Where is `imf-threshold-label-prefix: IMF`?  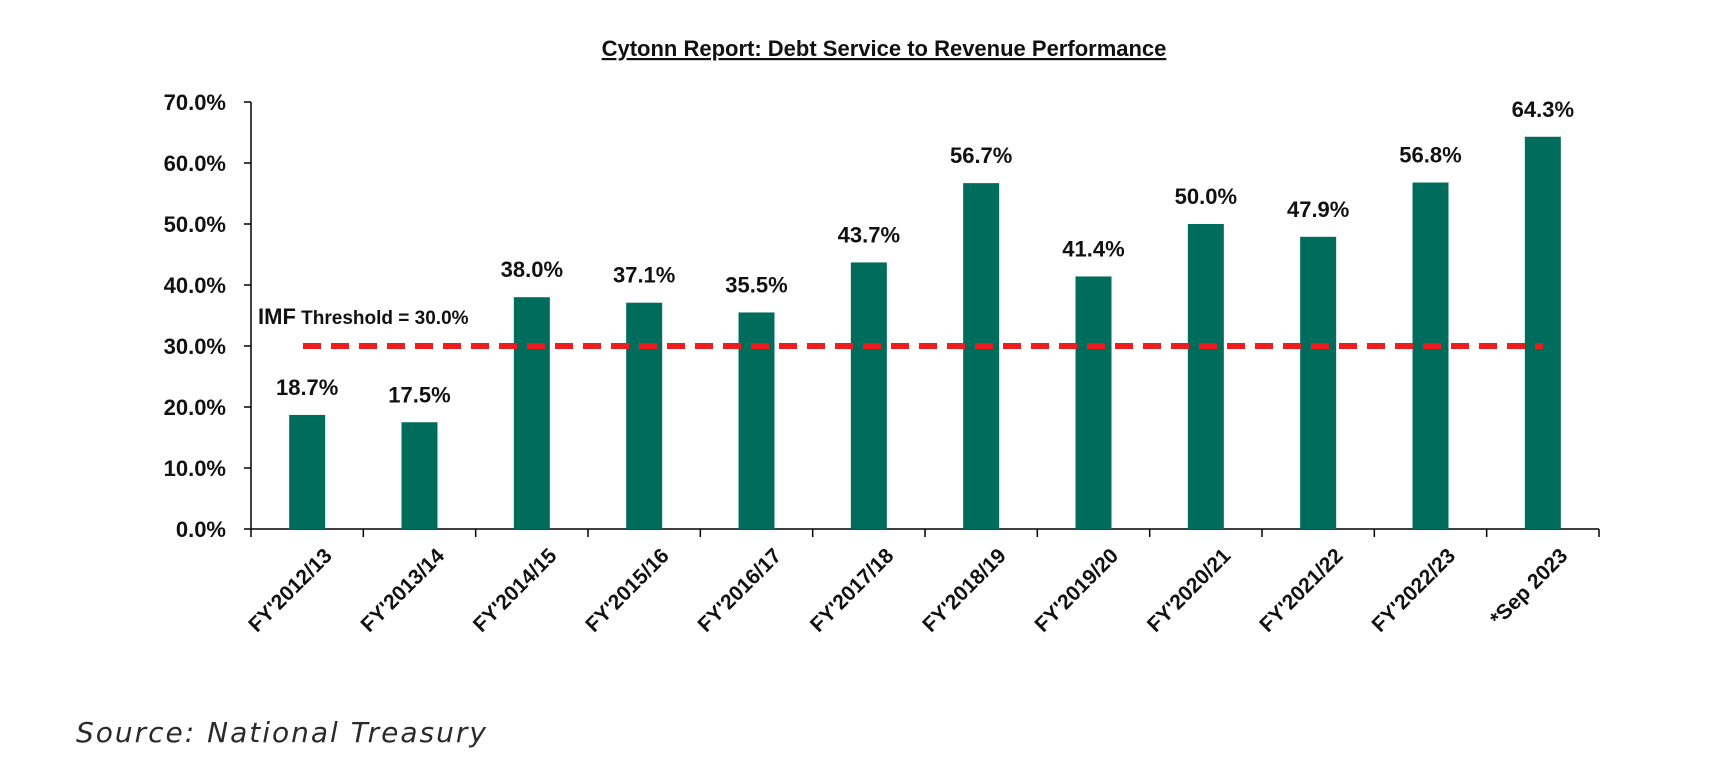 imf-threshold-label-prefix: IMF is located at coordinates (277, 316).